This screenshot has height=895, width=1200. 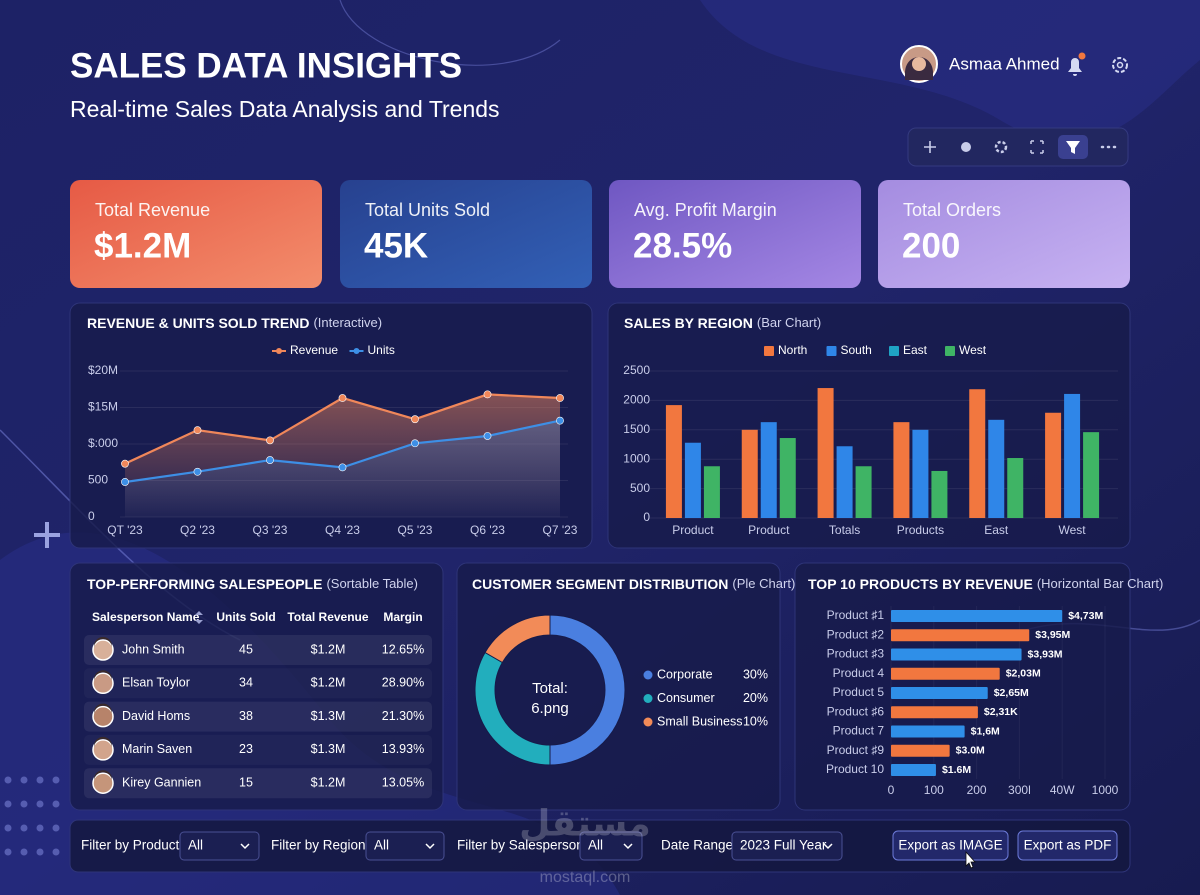 I want to click on row-avatar, so click(x=103, y=783).